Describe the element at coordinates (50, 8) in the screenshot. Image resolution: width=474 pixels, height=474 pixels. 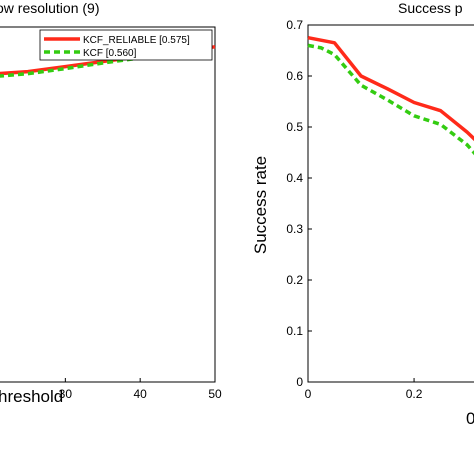
I see `left-chart-title: ow resolution (9)` at that location.